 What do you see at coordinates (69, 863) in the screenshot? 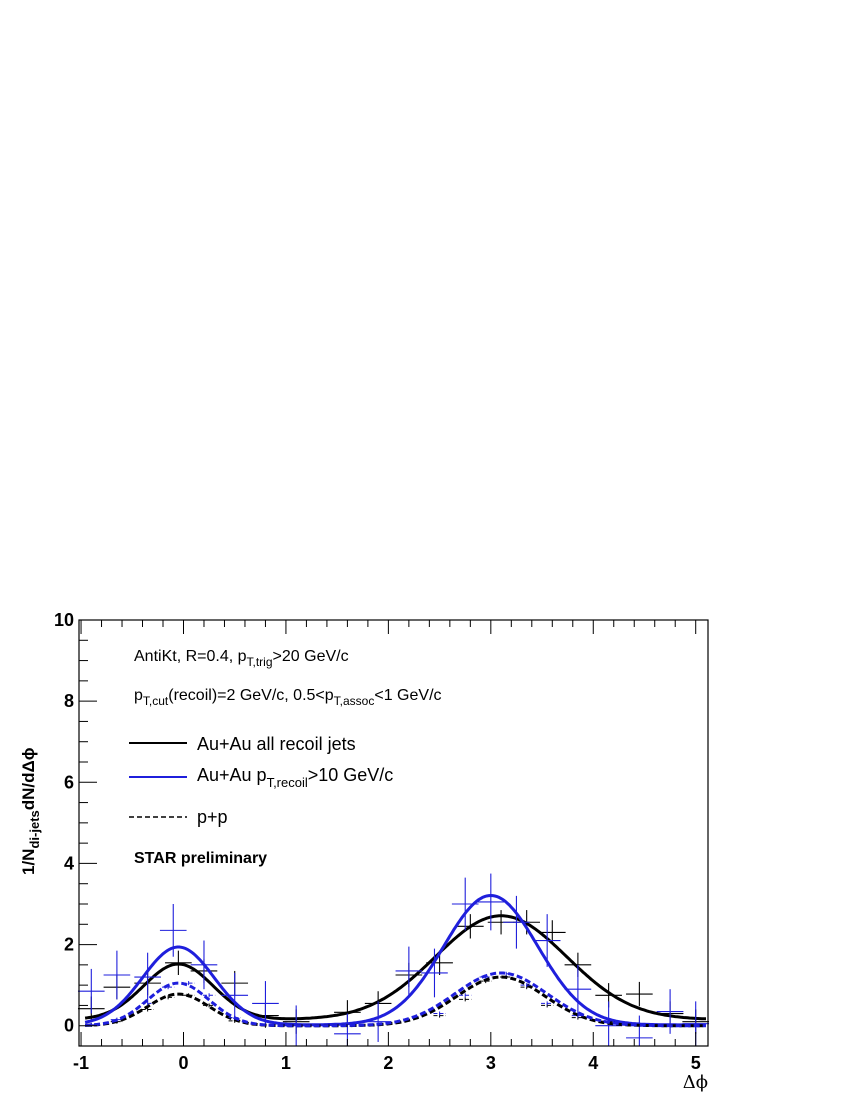
I see `y-tick-label: 4` at bounding box center [69, 863].